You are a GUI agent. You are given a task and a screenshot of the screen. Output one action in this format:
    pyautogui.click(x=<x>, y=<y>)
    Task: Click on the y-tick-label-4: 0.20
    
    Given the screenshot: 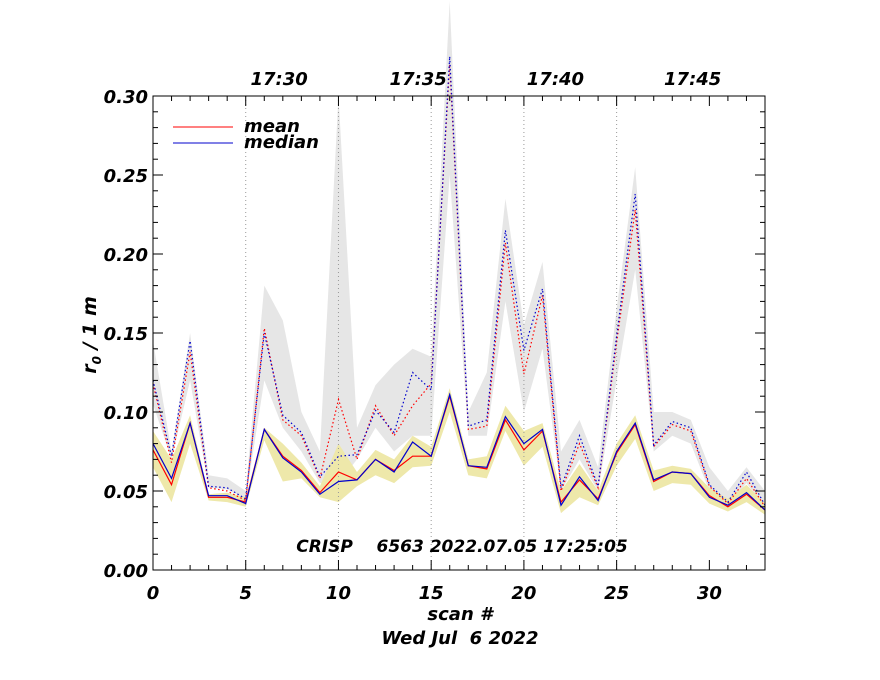 What is the action you would take?
    pyautogui.click(x=126, y=255)
    